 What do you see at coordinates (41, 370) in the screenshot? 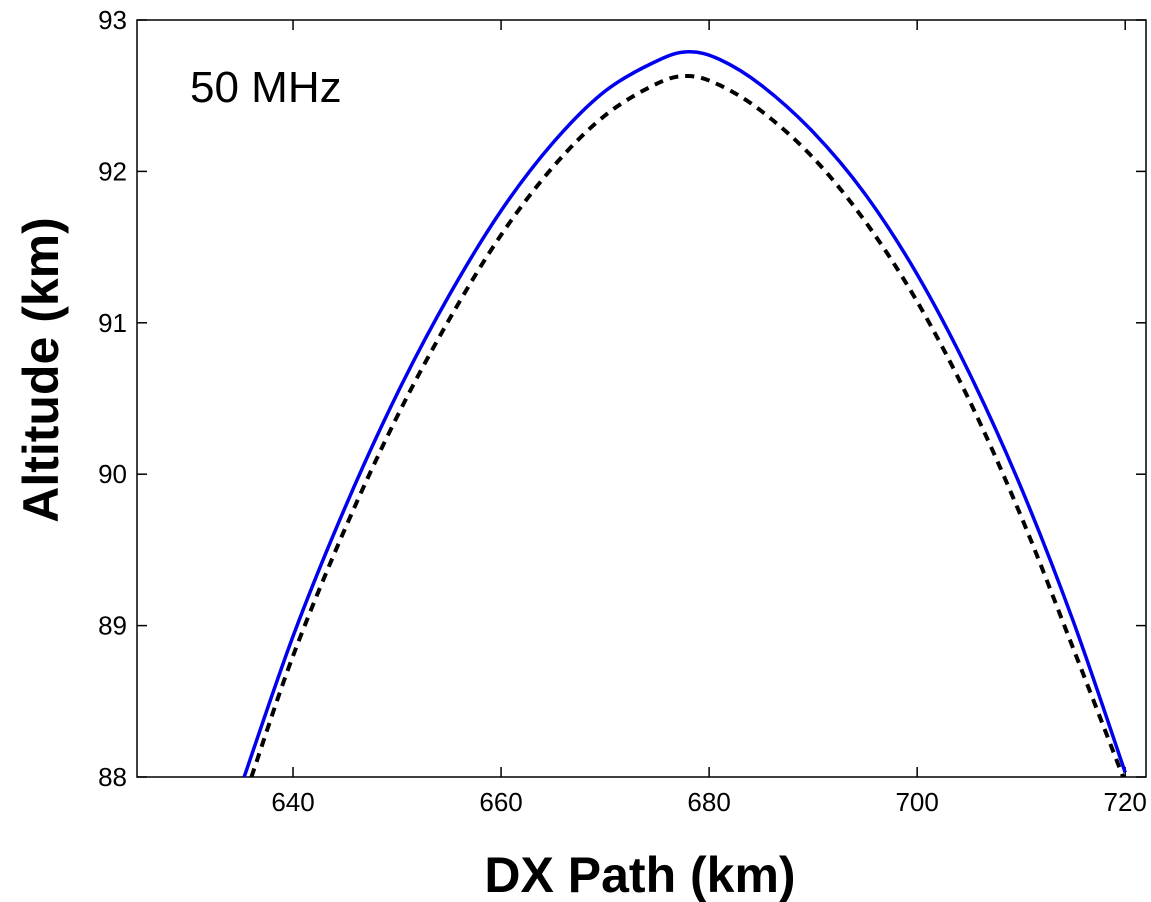
I see `y-axis-title: Altitude (km)` at bounding box center [41, 370].